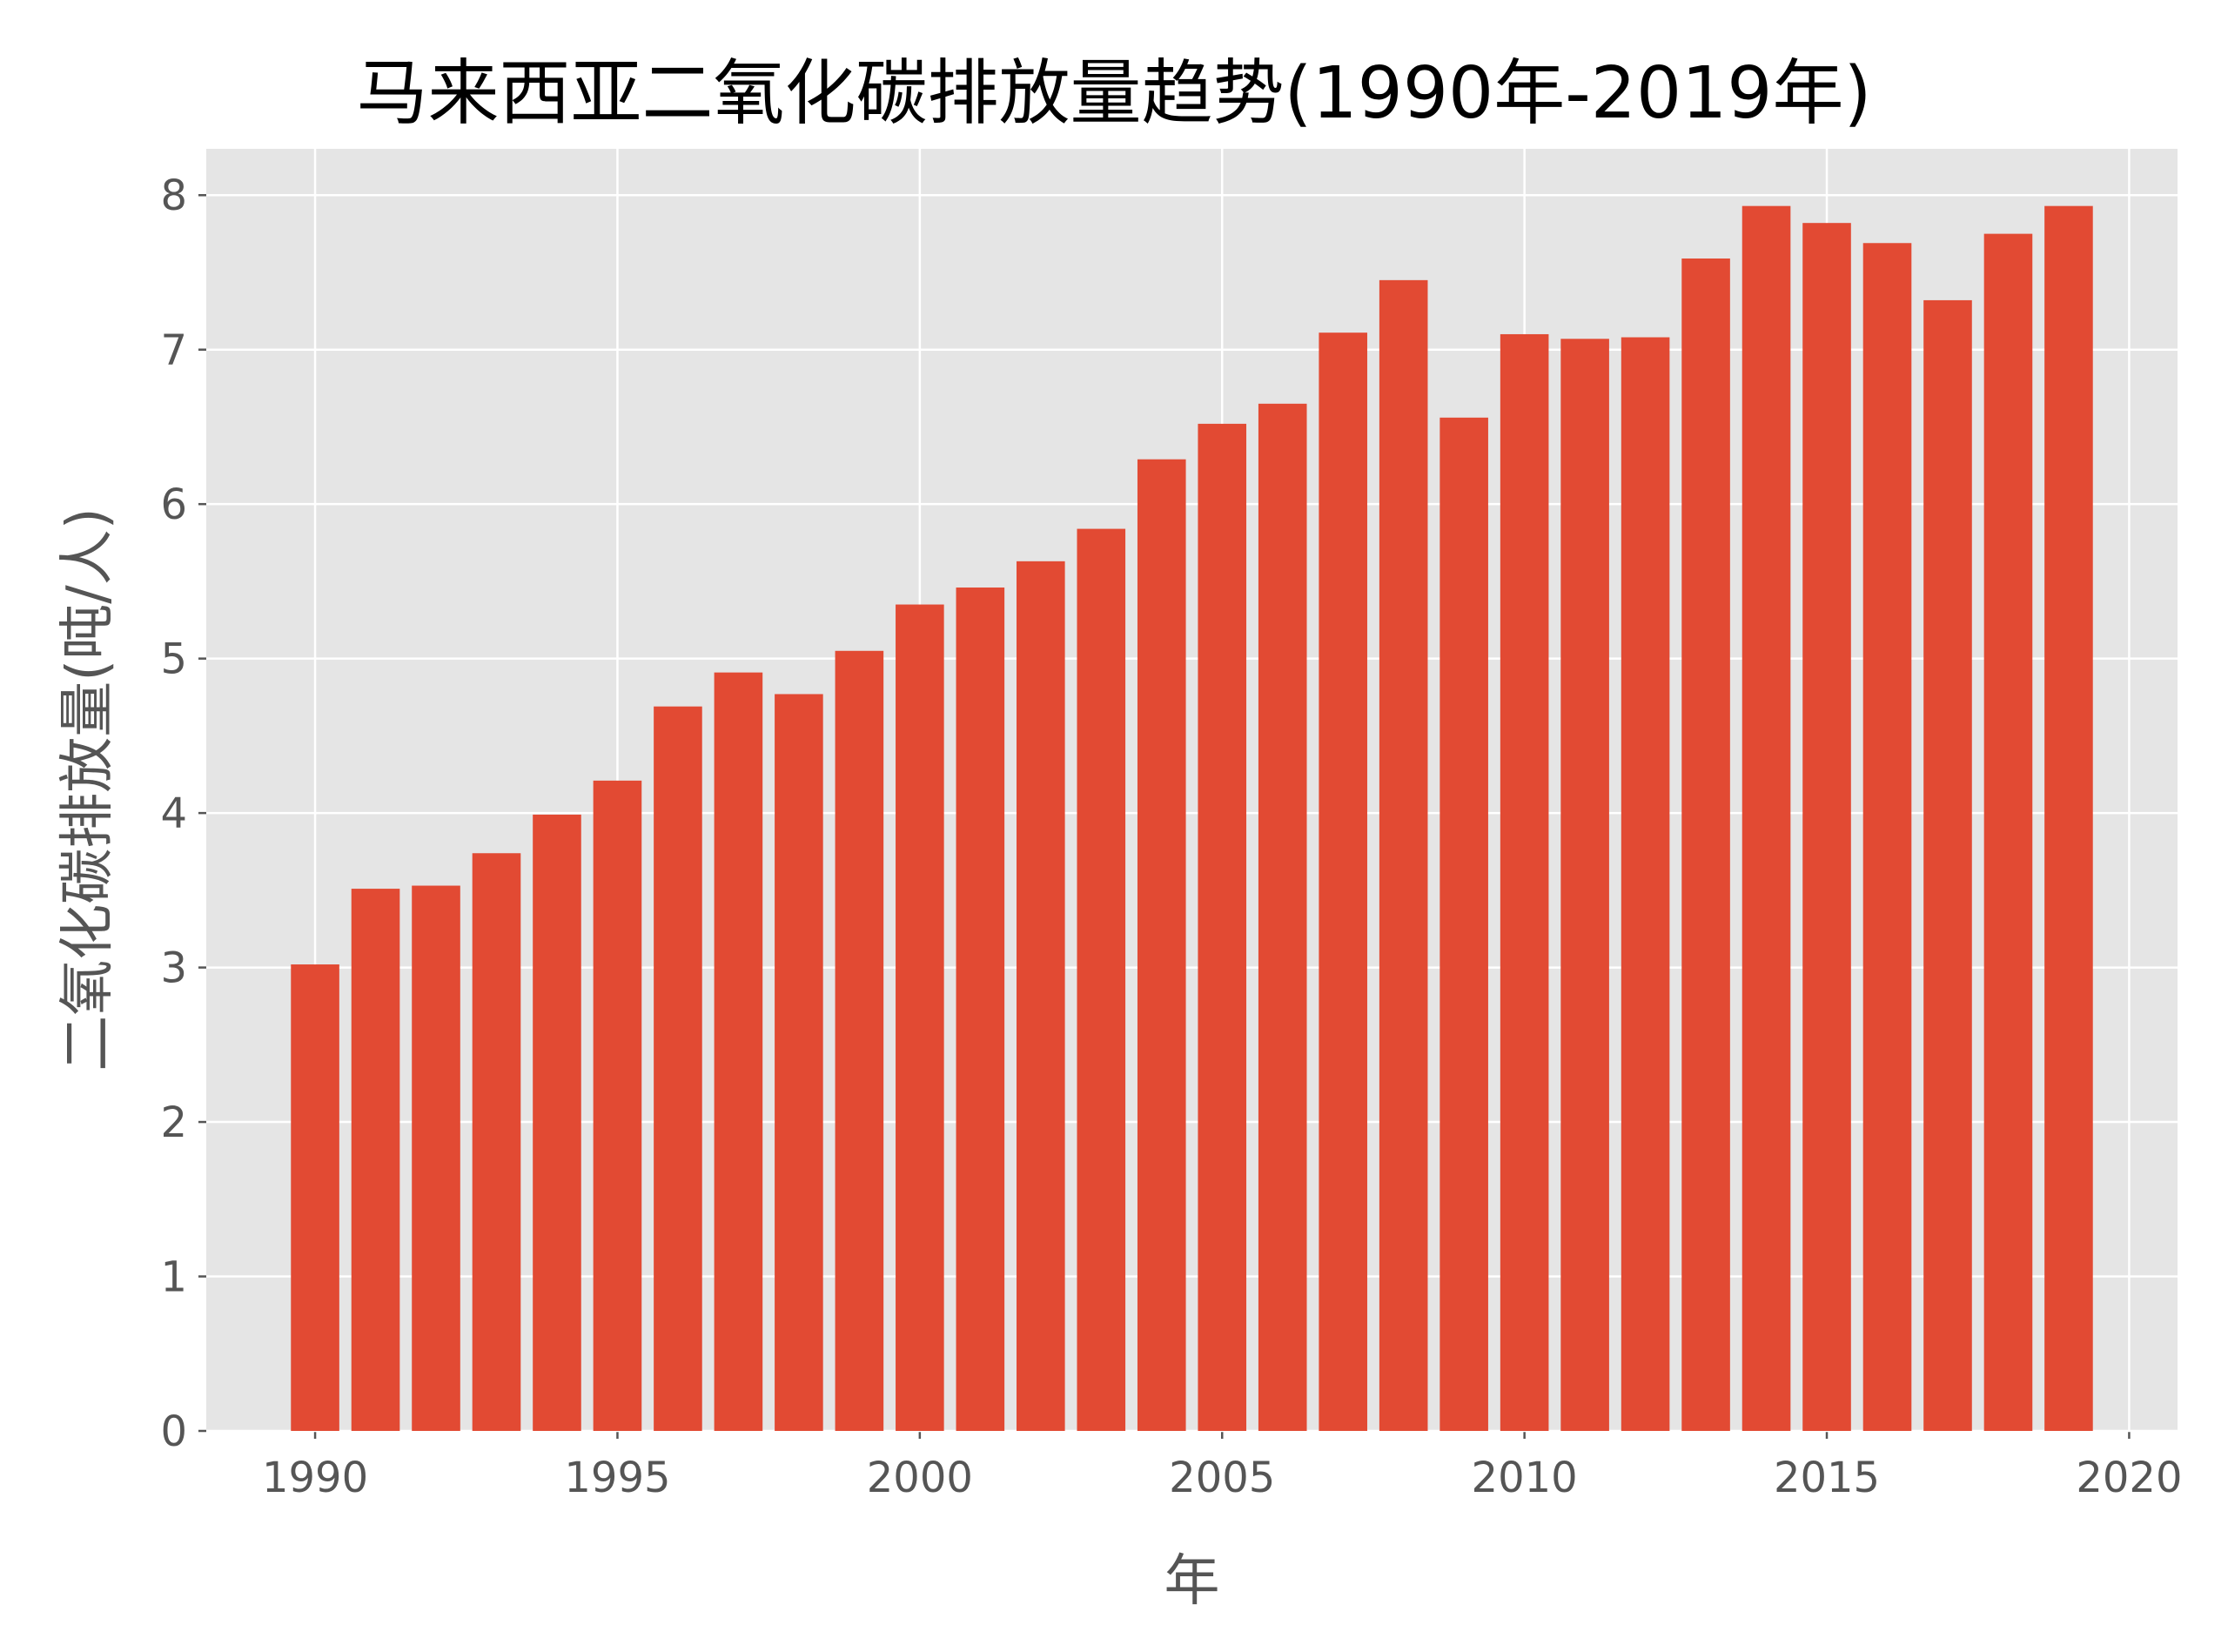 This screenshot has width=2228, height=1652. What do you see at coordinates (1585, 885) in the screenshot?
I see `bar-2011` at bounding box center [1585, 885].